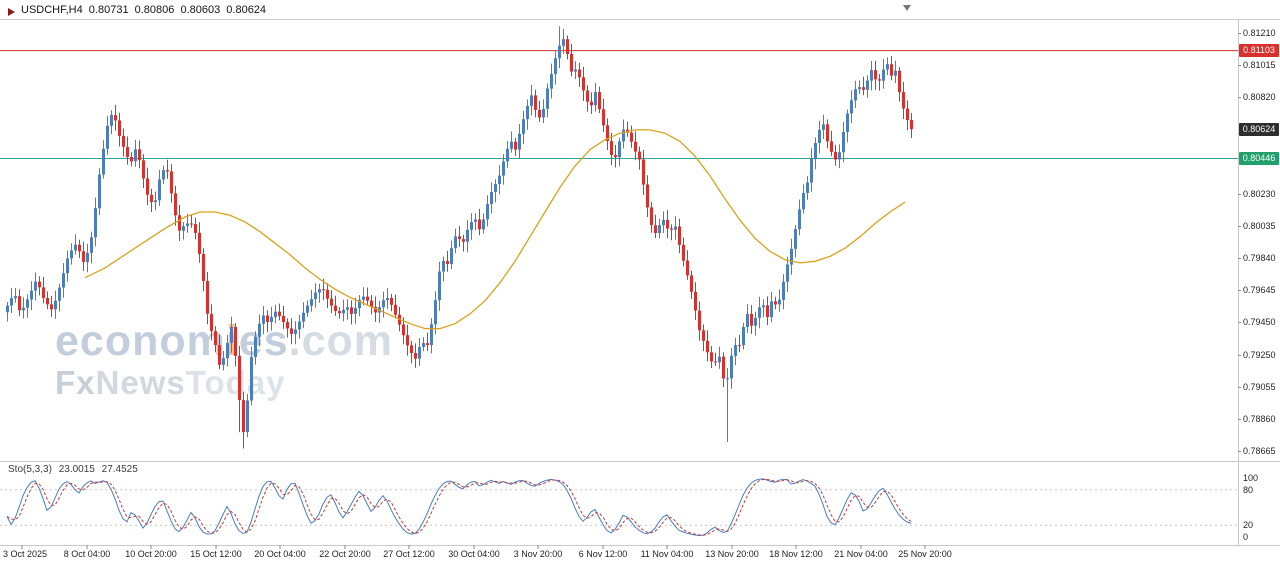  I want to click on time-tick-label: 10 Oct 20:00, so click(151, 554).